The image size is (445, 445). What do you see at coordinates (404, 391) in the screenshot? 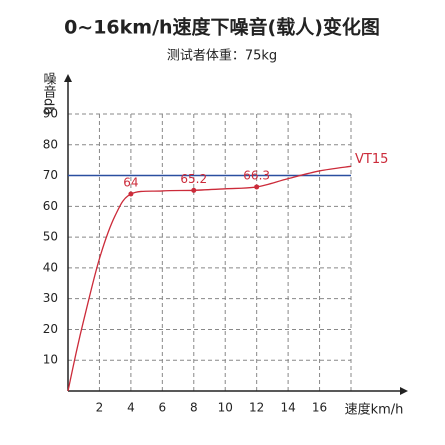
I see `x-axis-arrow` at bounding box center [404, 391].